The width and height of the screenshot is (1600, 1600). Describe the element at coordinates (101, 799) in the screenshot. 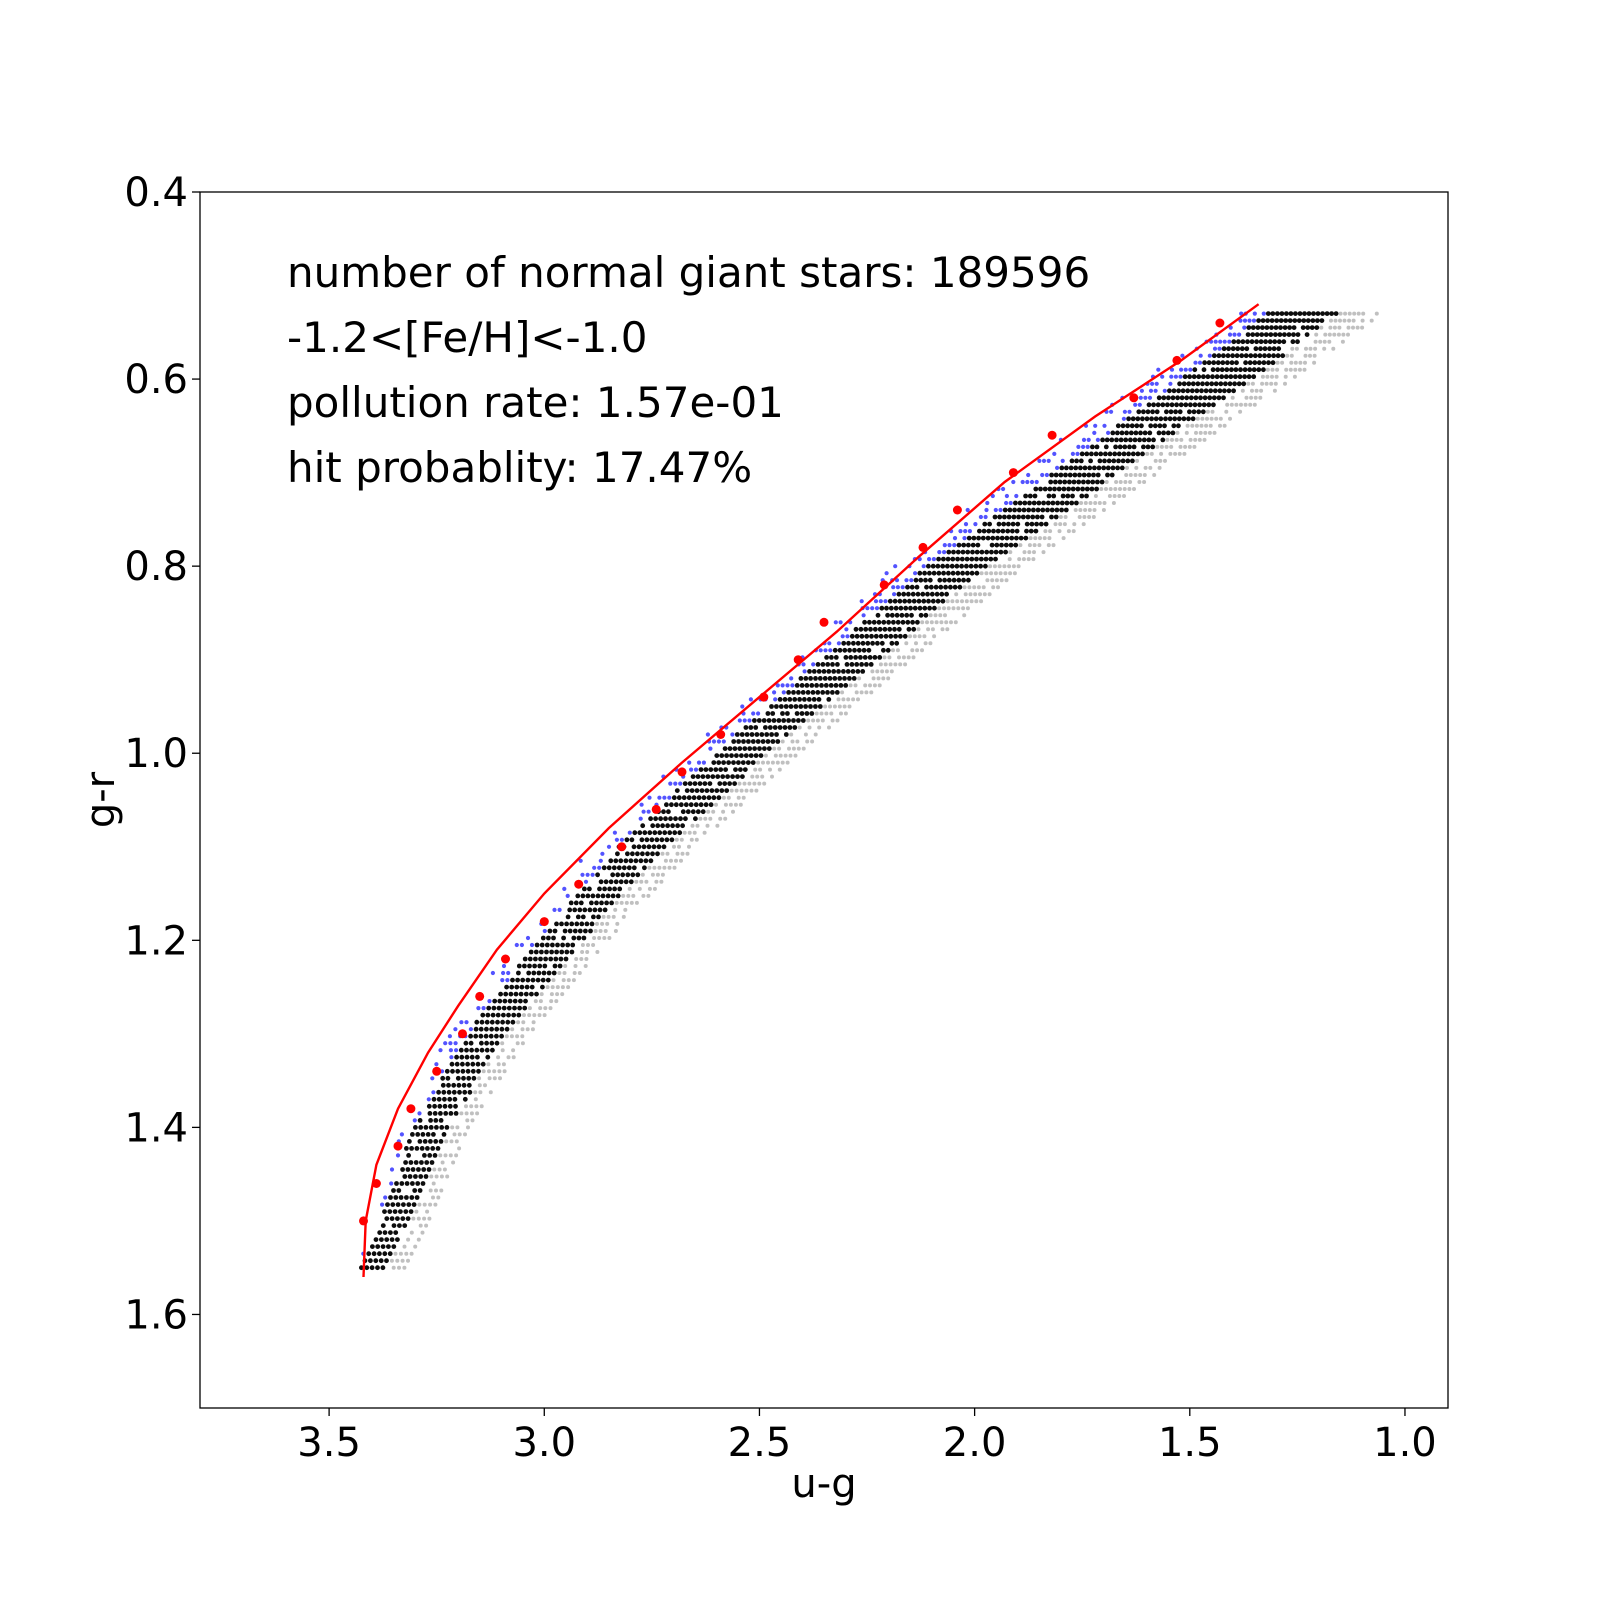

I see `y-axis-label: g-r` at that location.